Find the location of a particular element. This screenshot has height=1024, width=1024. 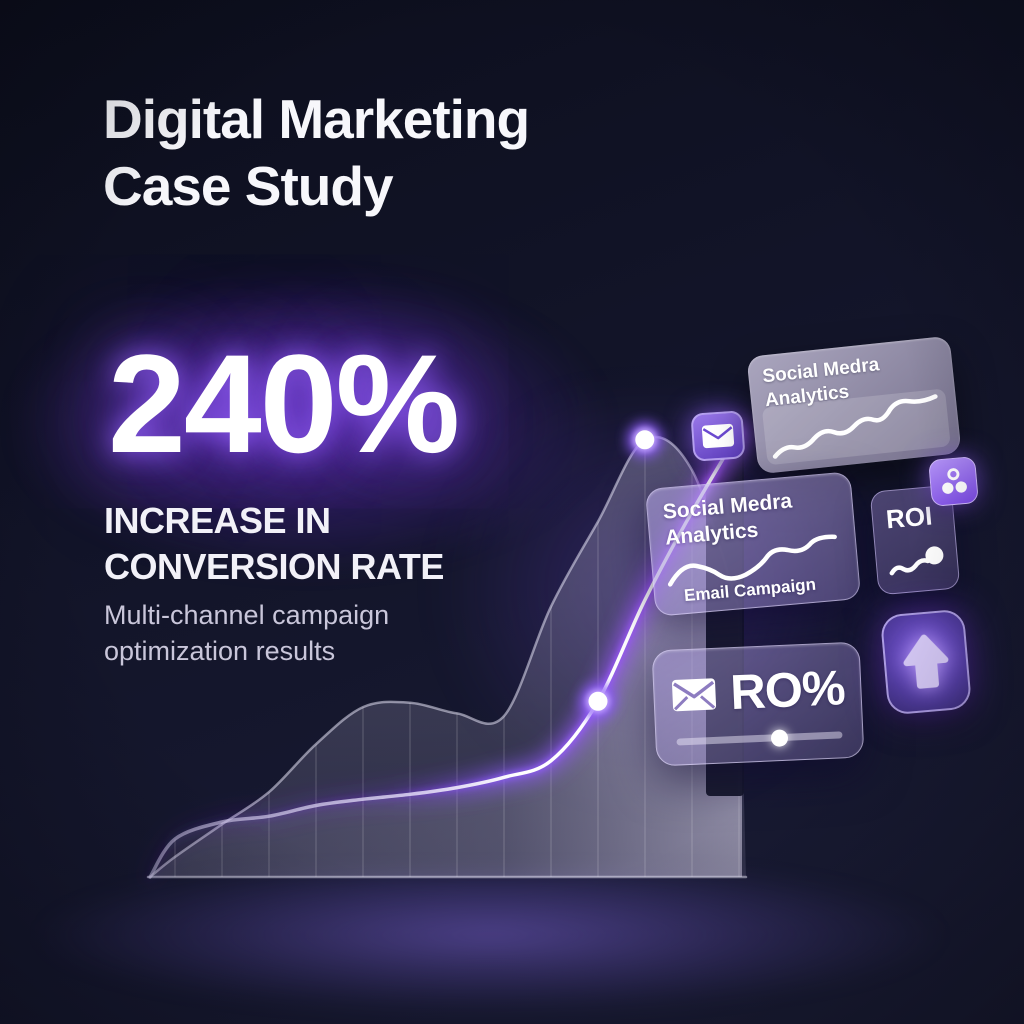

sparkline-panel is located at coordinates (856, 427).